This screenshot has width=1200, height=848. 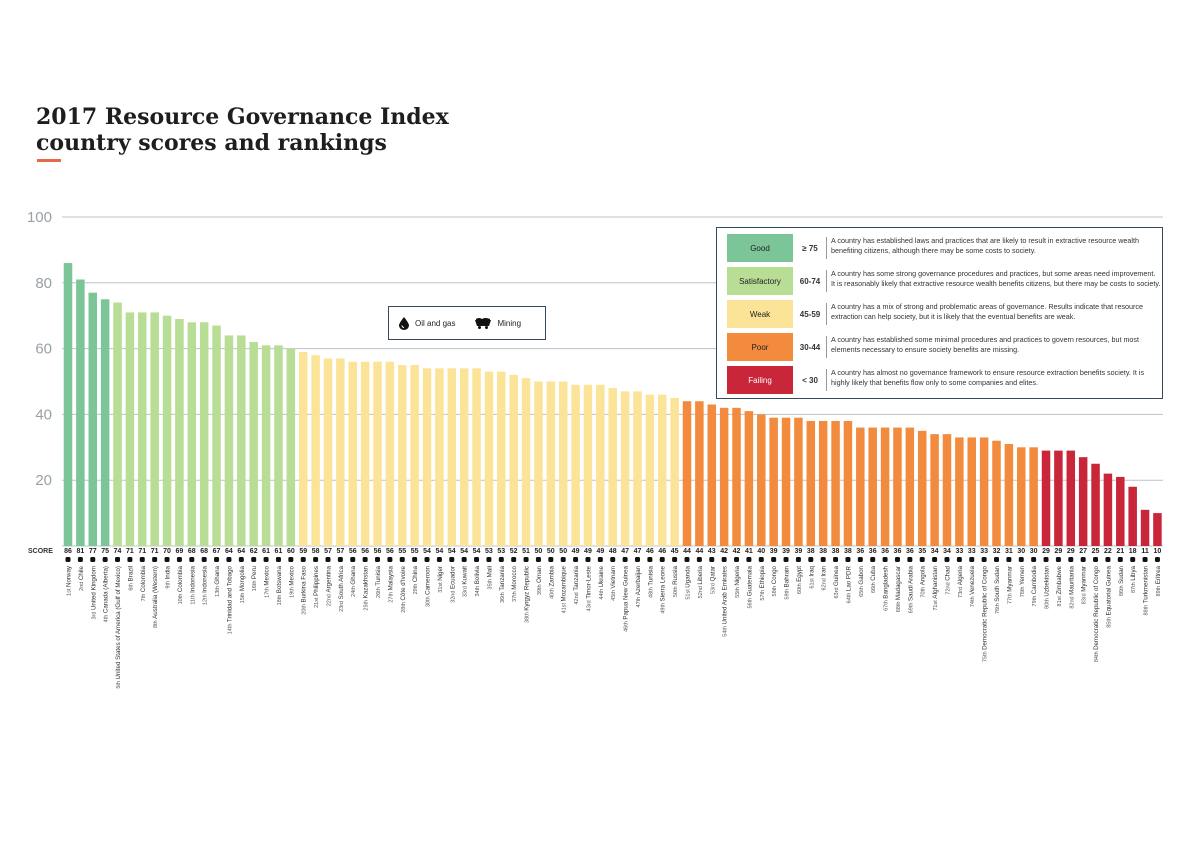 I want to click on rank-label: 37th, so click(x=515, y=596).